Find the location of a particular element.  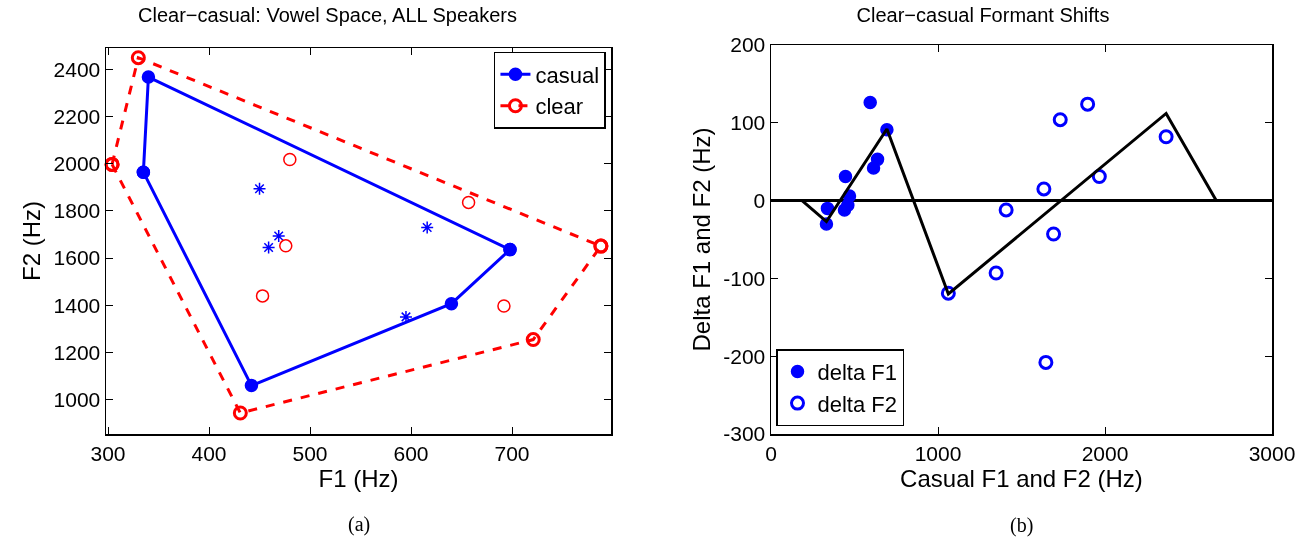

y-tick-label: 1800 is located at coordinates (77, 211).